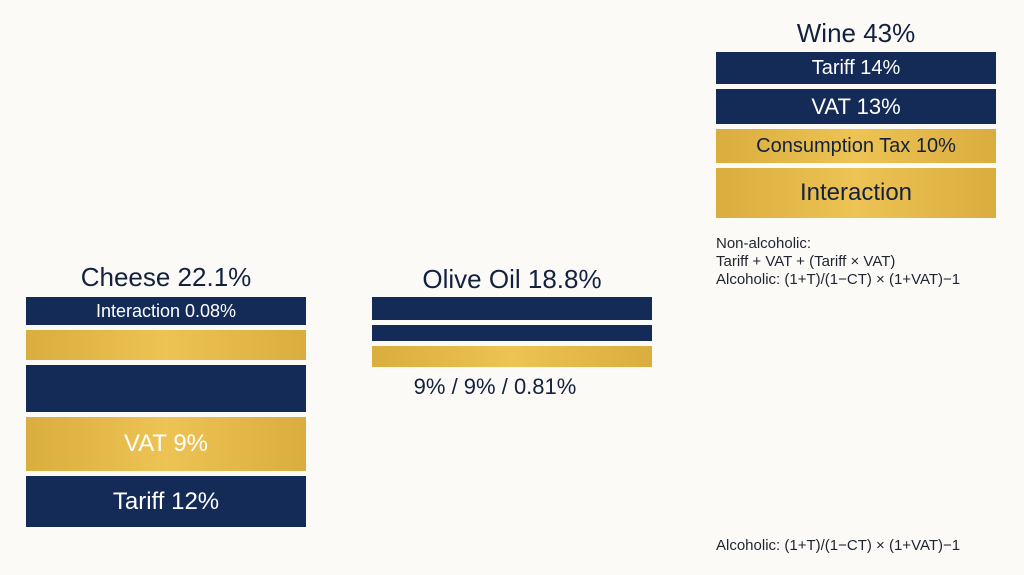 Image resolution: width=1024 pixels, height=575 pixels. I want to click on olive-oil-breakdown-note: 9% / 9% / 0.81%, so click(495, 386).